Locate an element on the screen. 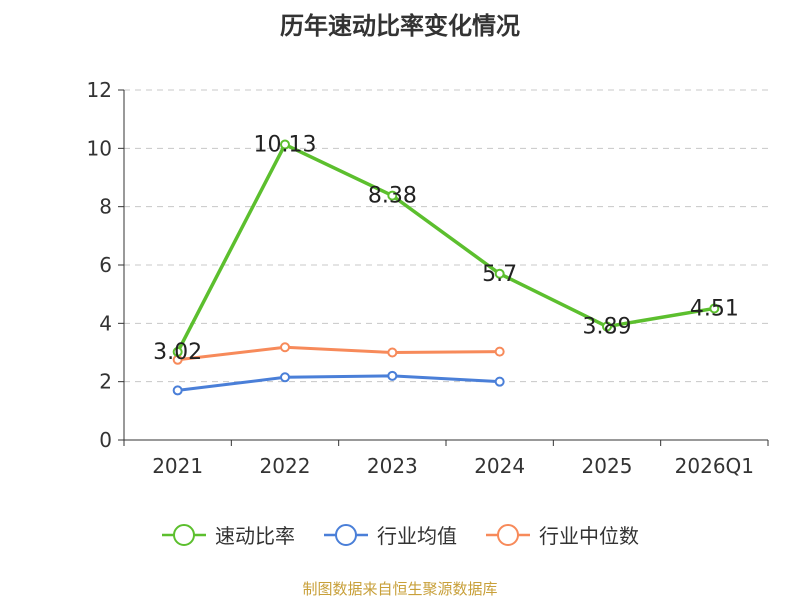 The height and width of the screenshot is (600, 800). data-label: 3.89 is located at coordinates (607, 327).